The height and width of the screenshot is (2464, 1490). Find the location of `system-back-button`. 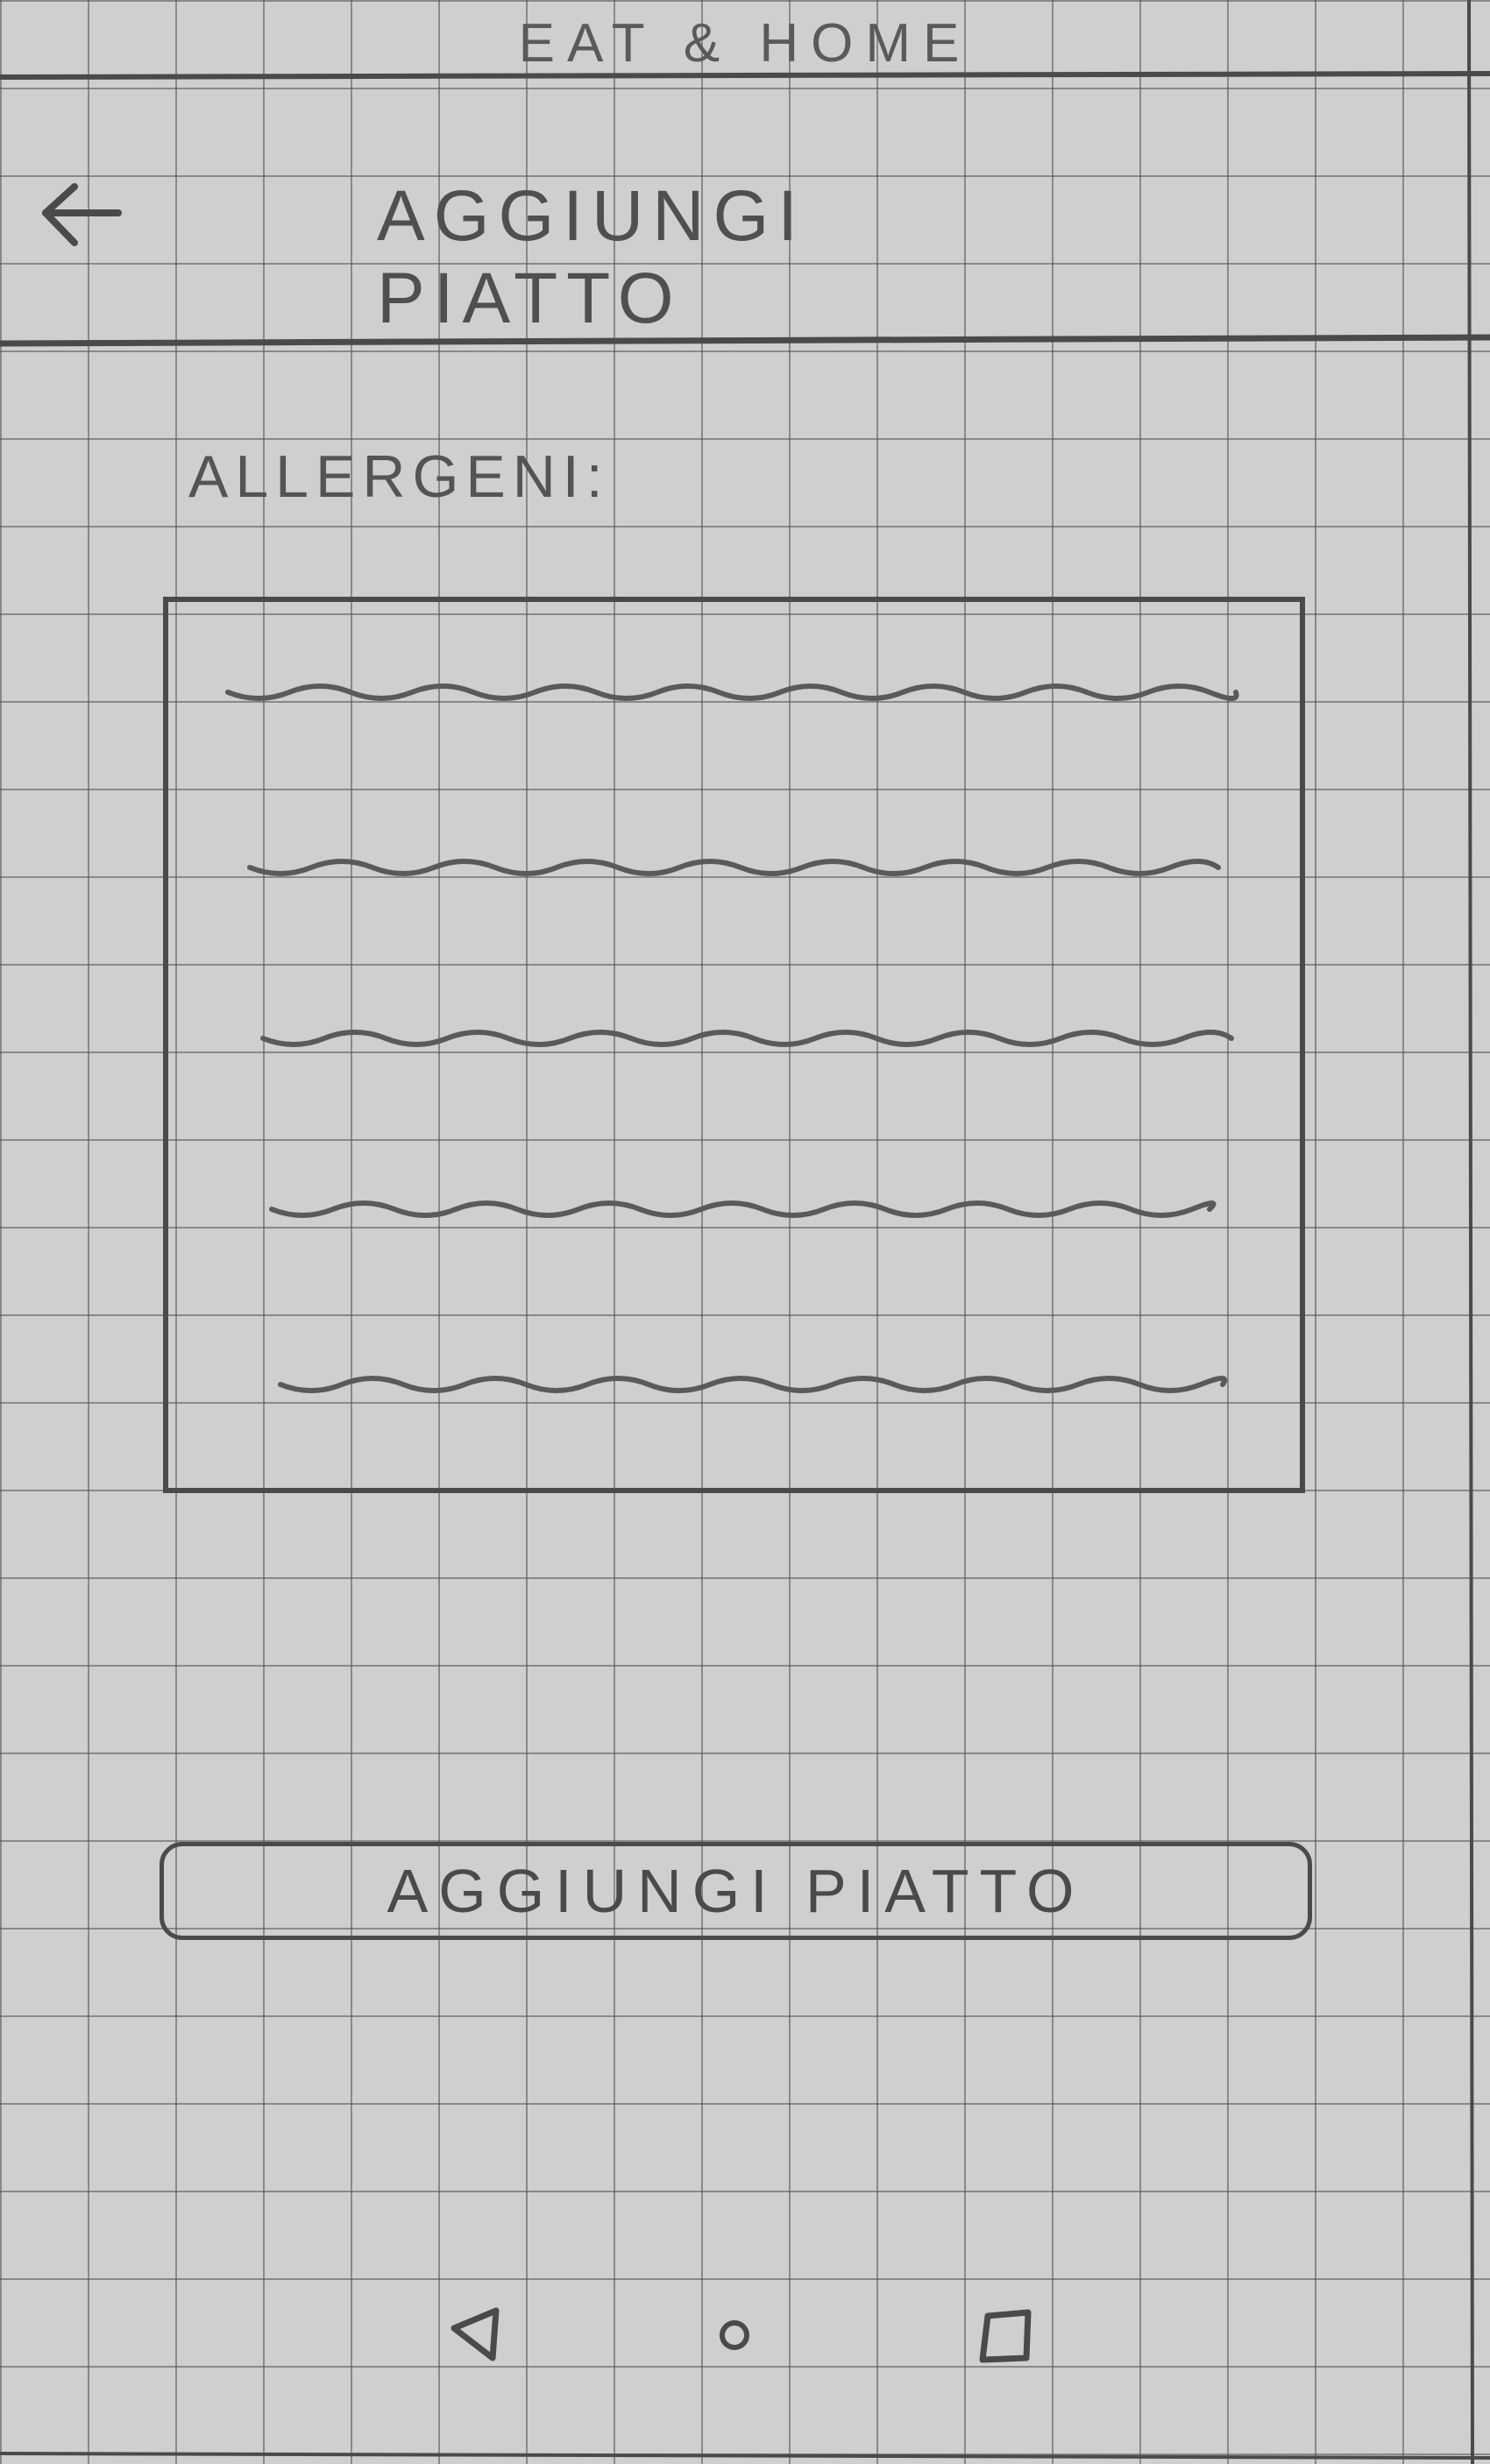

system-back-button is located at coordinates (473, 2335).